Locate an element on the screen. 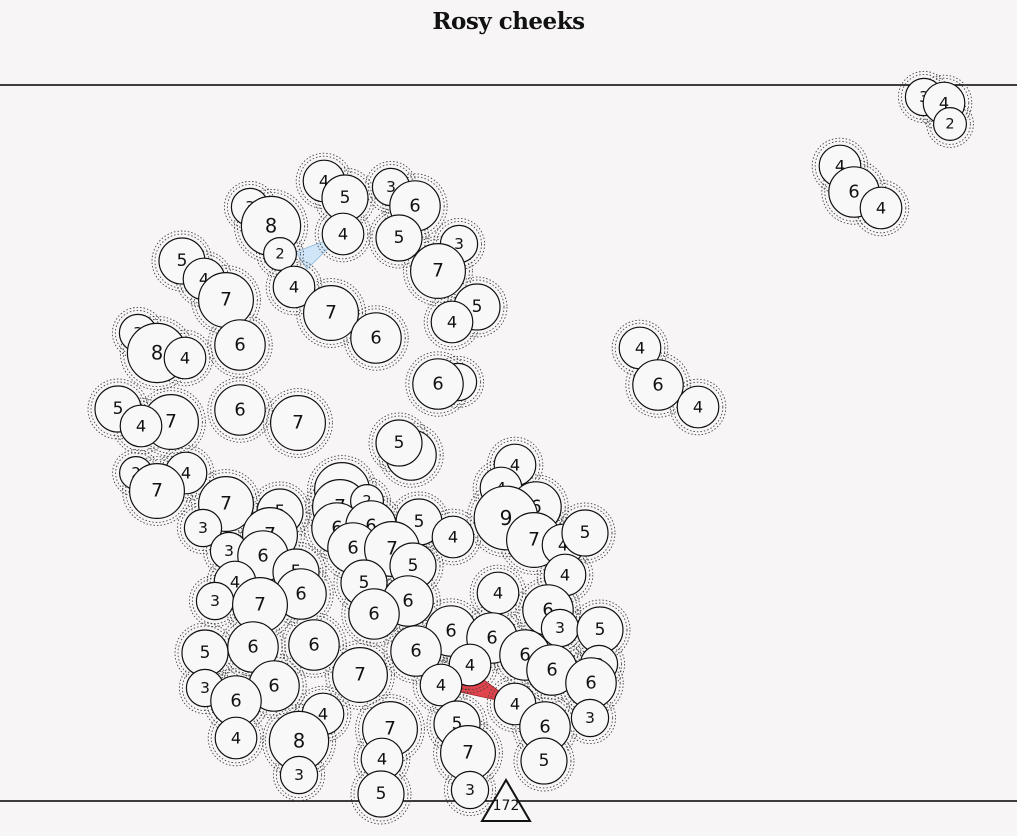 The height and width of the screenshot is (836, 1017). goal-triangle-icon is located at coordinates (506, 800).